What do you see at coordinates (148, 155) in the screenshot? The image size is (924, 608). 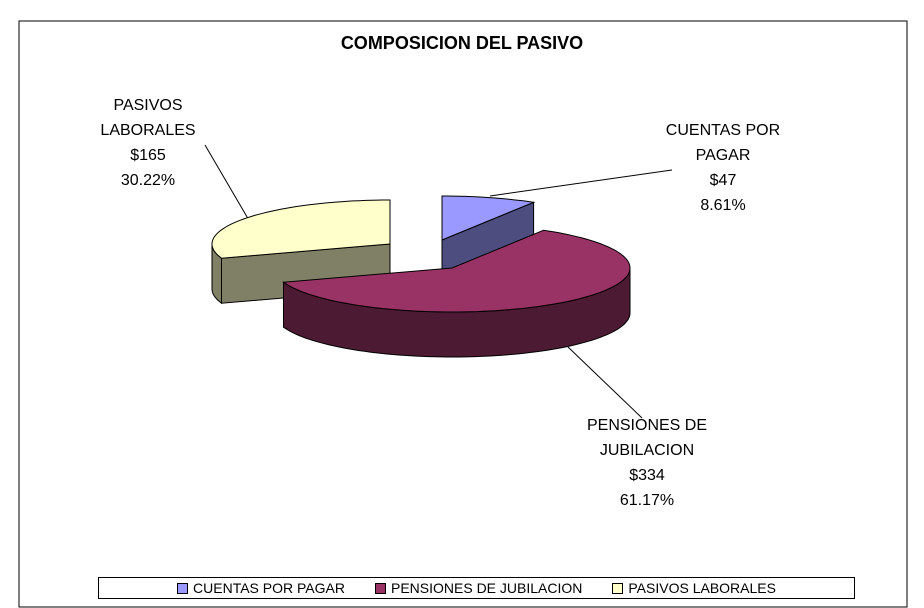 I see `label-value: $165` at bounding box center [148, 155].